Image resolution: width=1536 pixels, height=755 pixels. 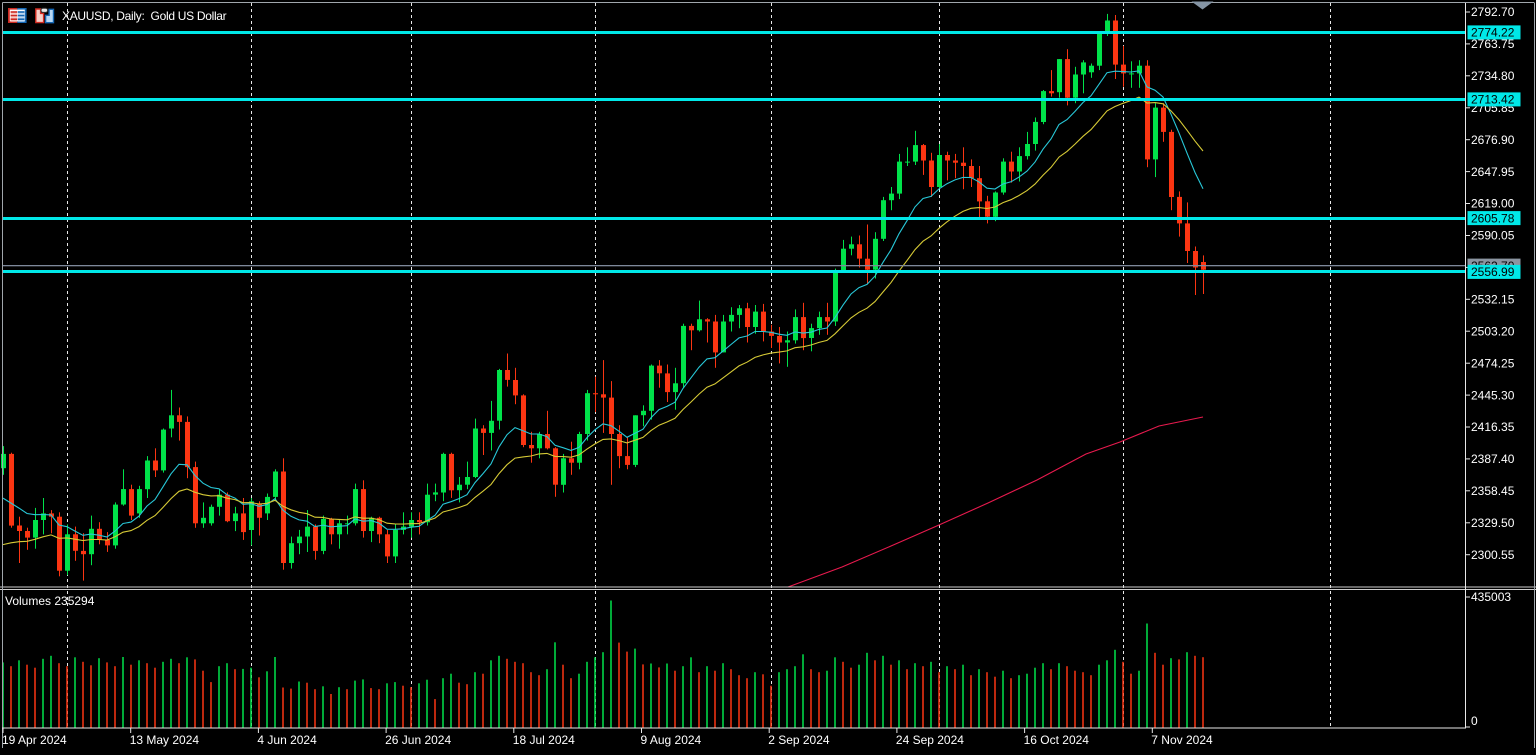 What do you see at coordinates (1493, 395) in the screenshot?
I see `svg-text: 2445.30` at bounding box center [1493, 395].